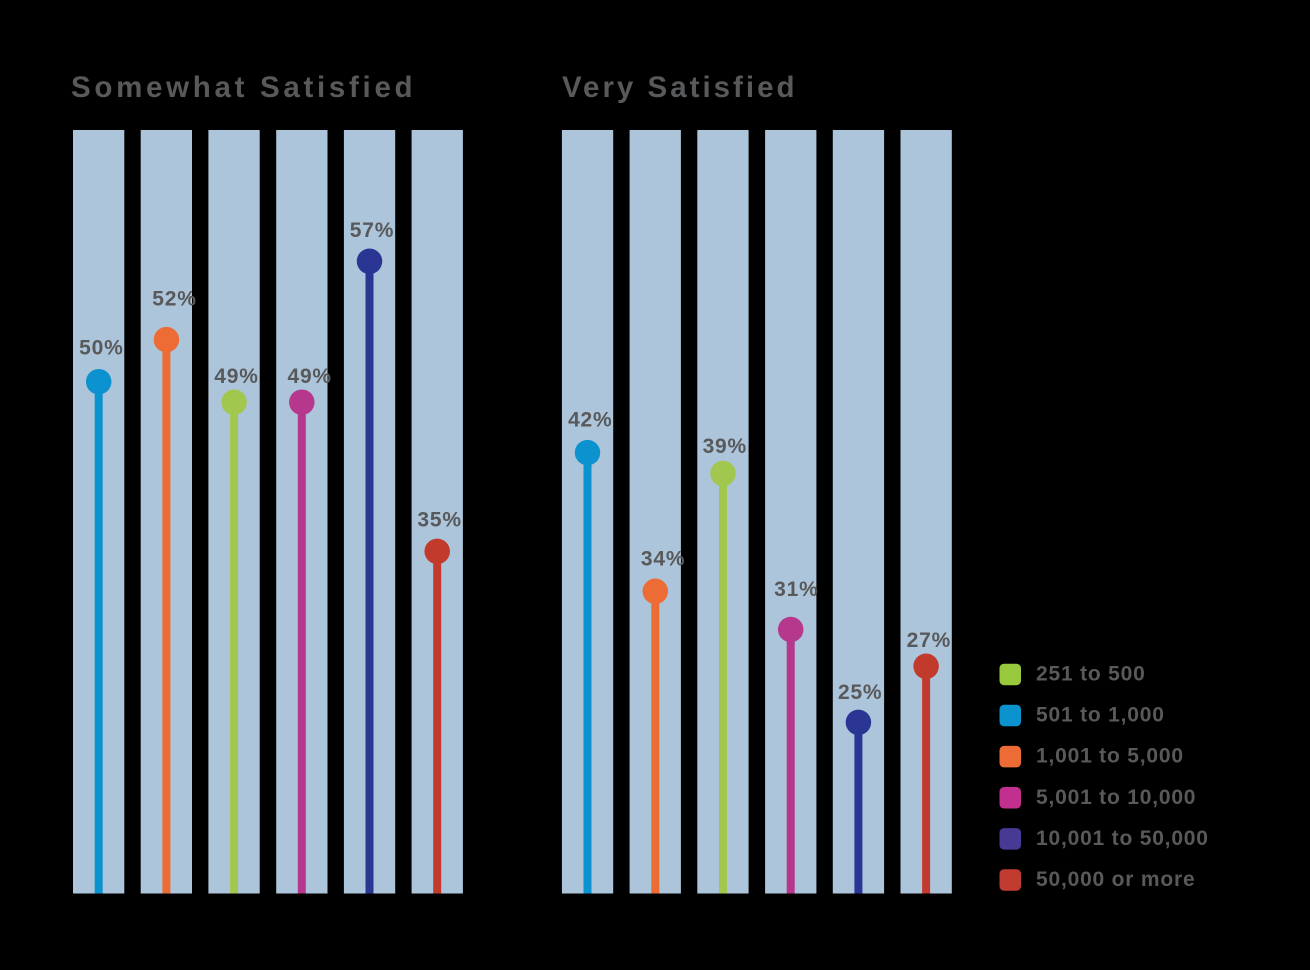  Describe the element at coordinates (439, 520) in the screenshot. I see `svg-text: 35%` at that location.